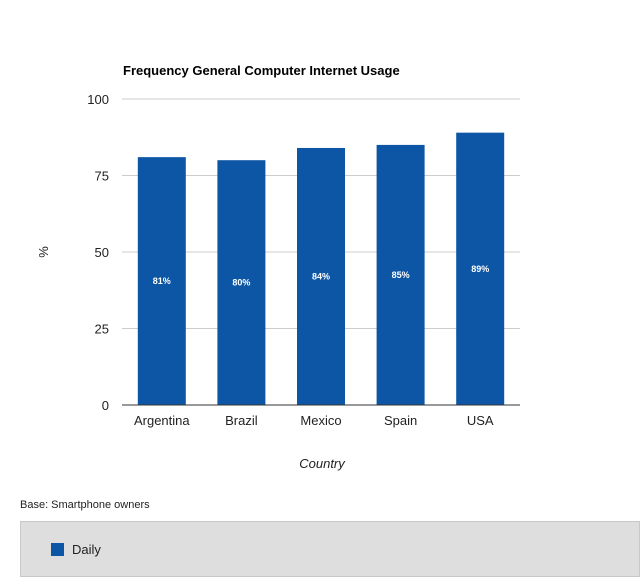 Image resolution: width=642 pixels, height=578 pixels. I want to click on y-tick-label: 75, so click(102, 176).